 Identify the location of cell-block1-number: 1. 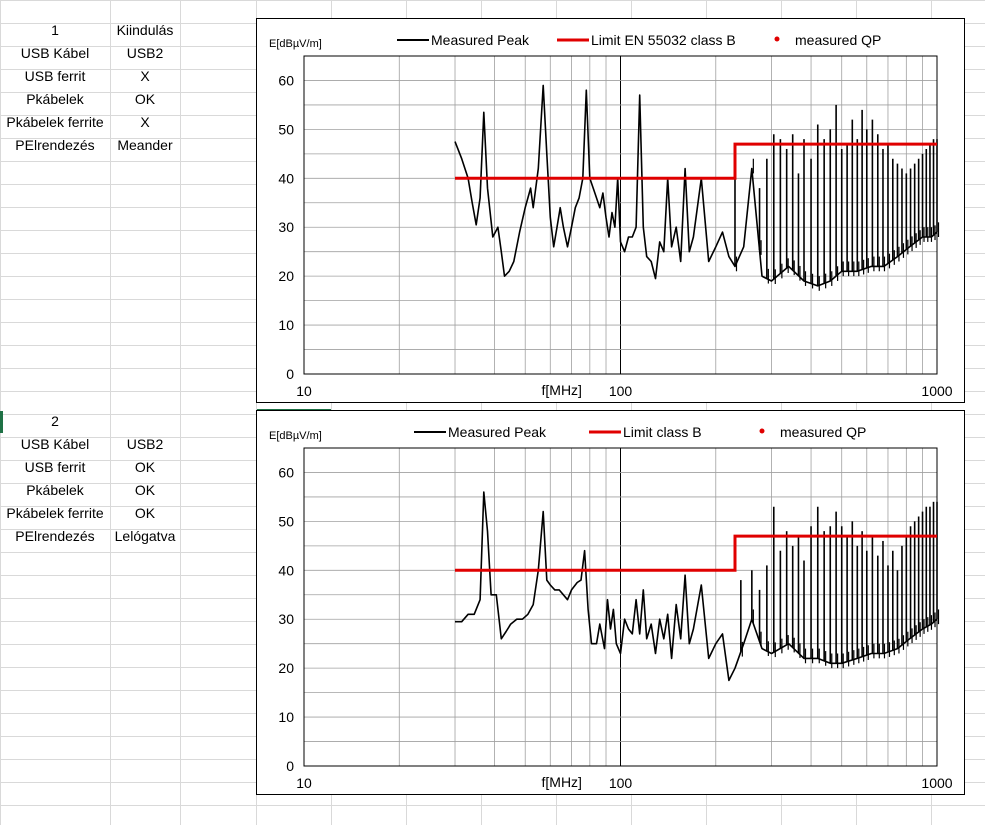
(55, 30).